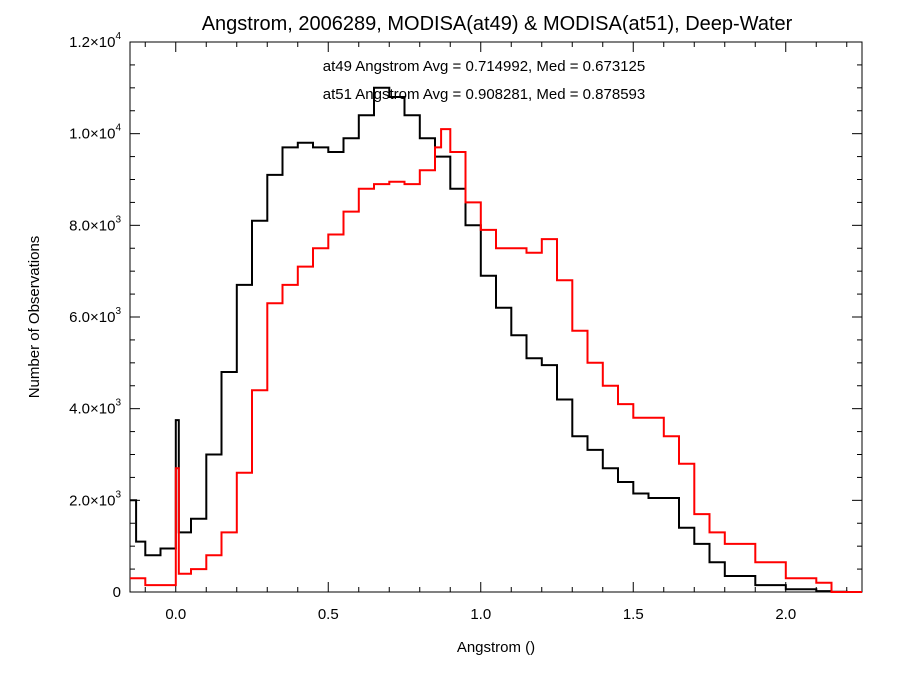 Image resolution: width=900 pixels, height=675 pixels. I want to click on y-tick-label: 4.0×10³, so click(95, 408).